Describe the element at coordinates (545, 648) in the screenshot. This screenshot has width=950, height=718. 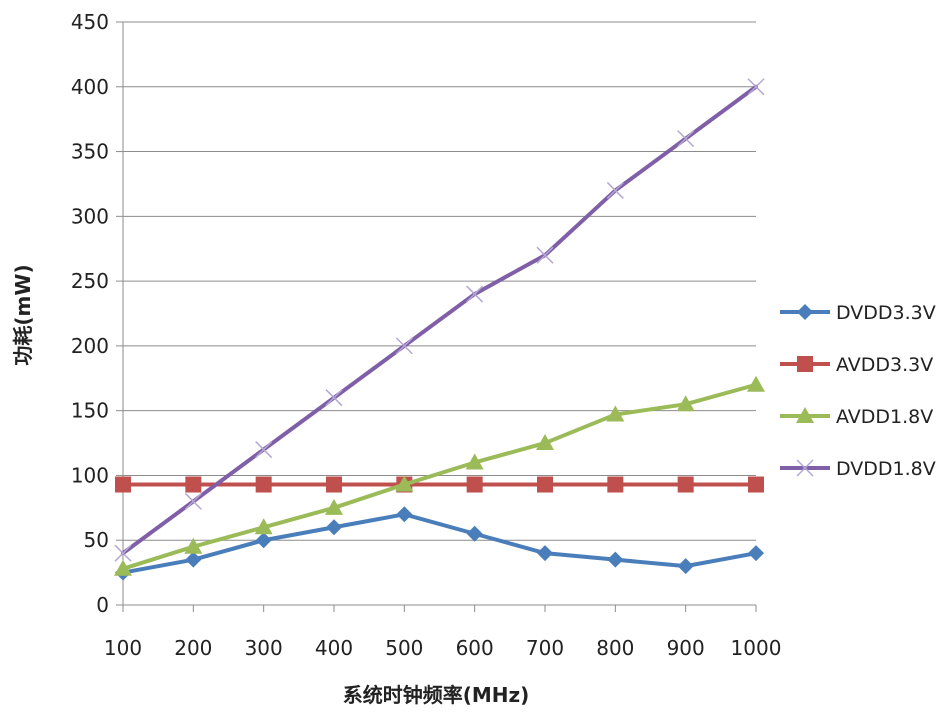
I see `x-tick-label: 700` at that location.